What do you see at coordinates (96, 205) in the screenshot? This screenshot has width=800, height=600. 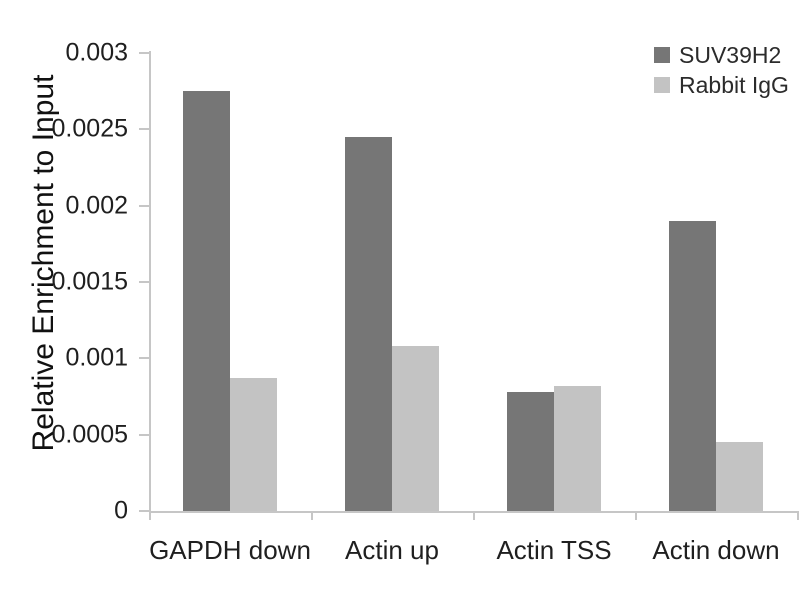 I see `y-tick-label: 0.002` at bounding box center [96, 205].